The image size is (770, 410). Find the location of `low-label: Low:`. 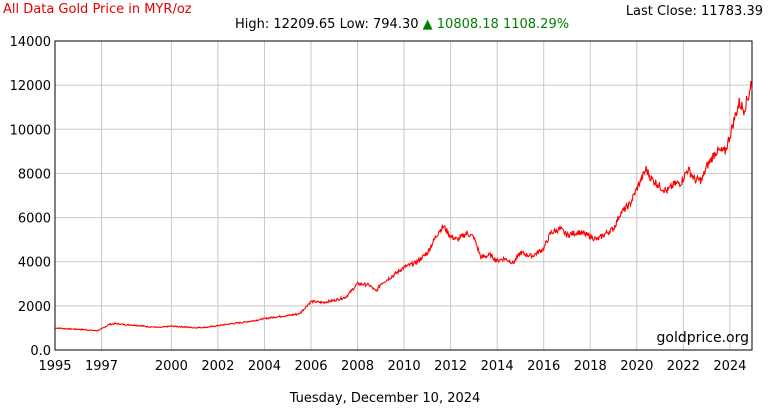

low-label: Low: is located at coordinates (354, 24).